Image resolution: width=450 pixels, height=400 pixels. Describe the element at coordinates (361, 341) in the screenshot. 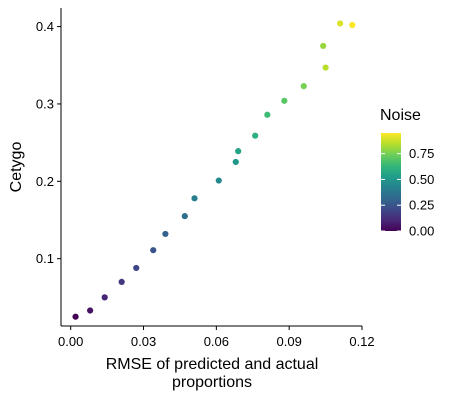

I see `x-tick-label: 0.12` at that location.